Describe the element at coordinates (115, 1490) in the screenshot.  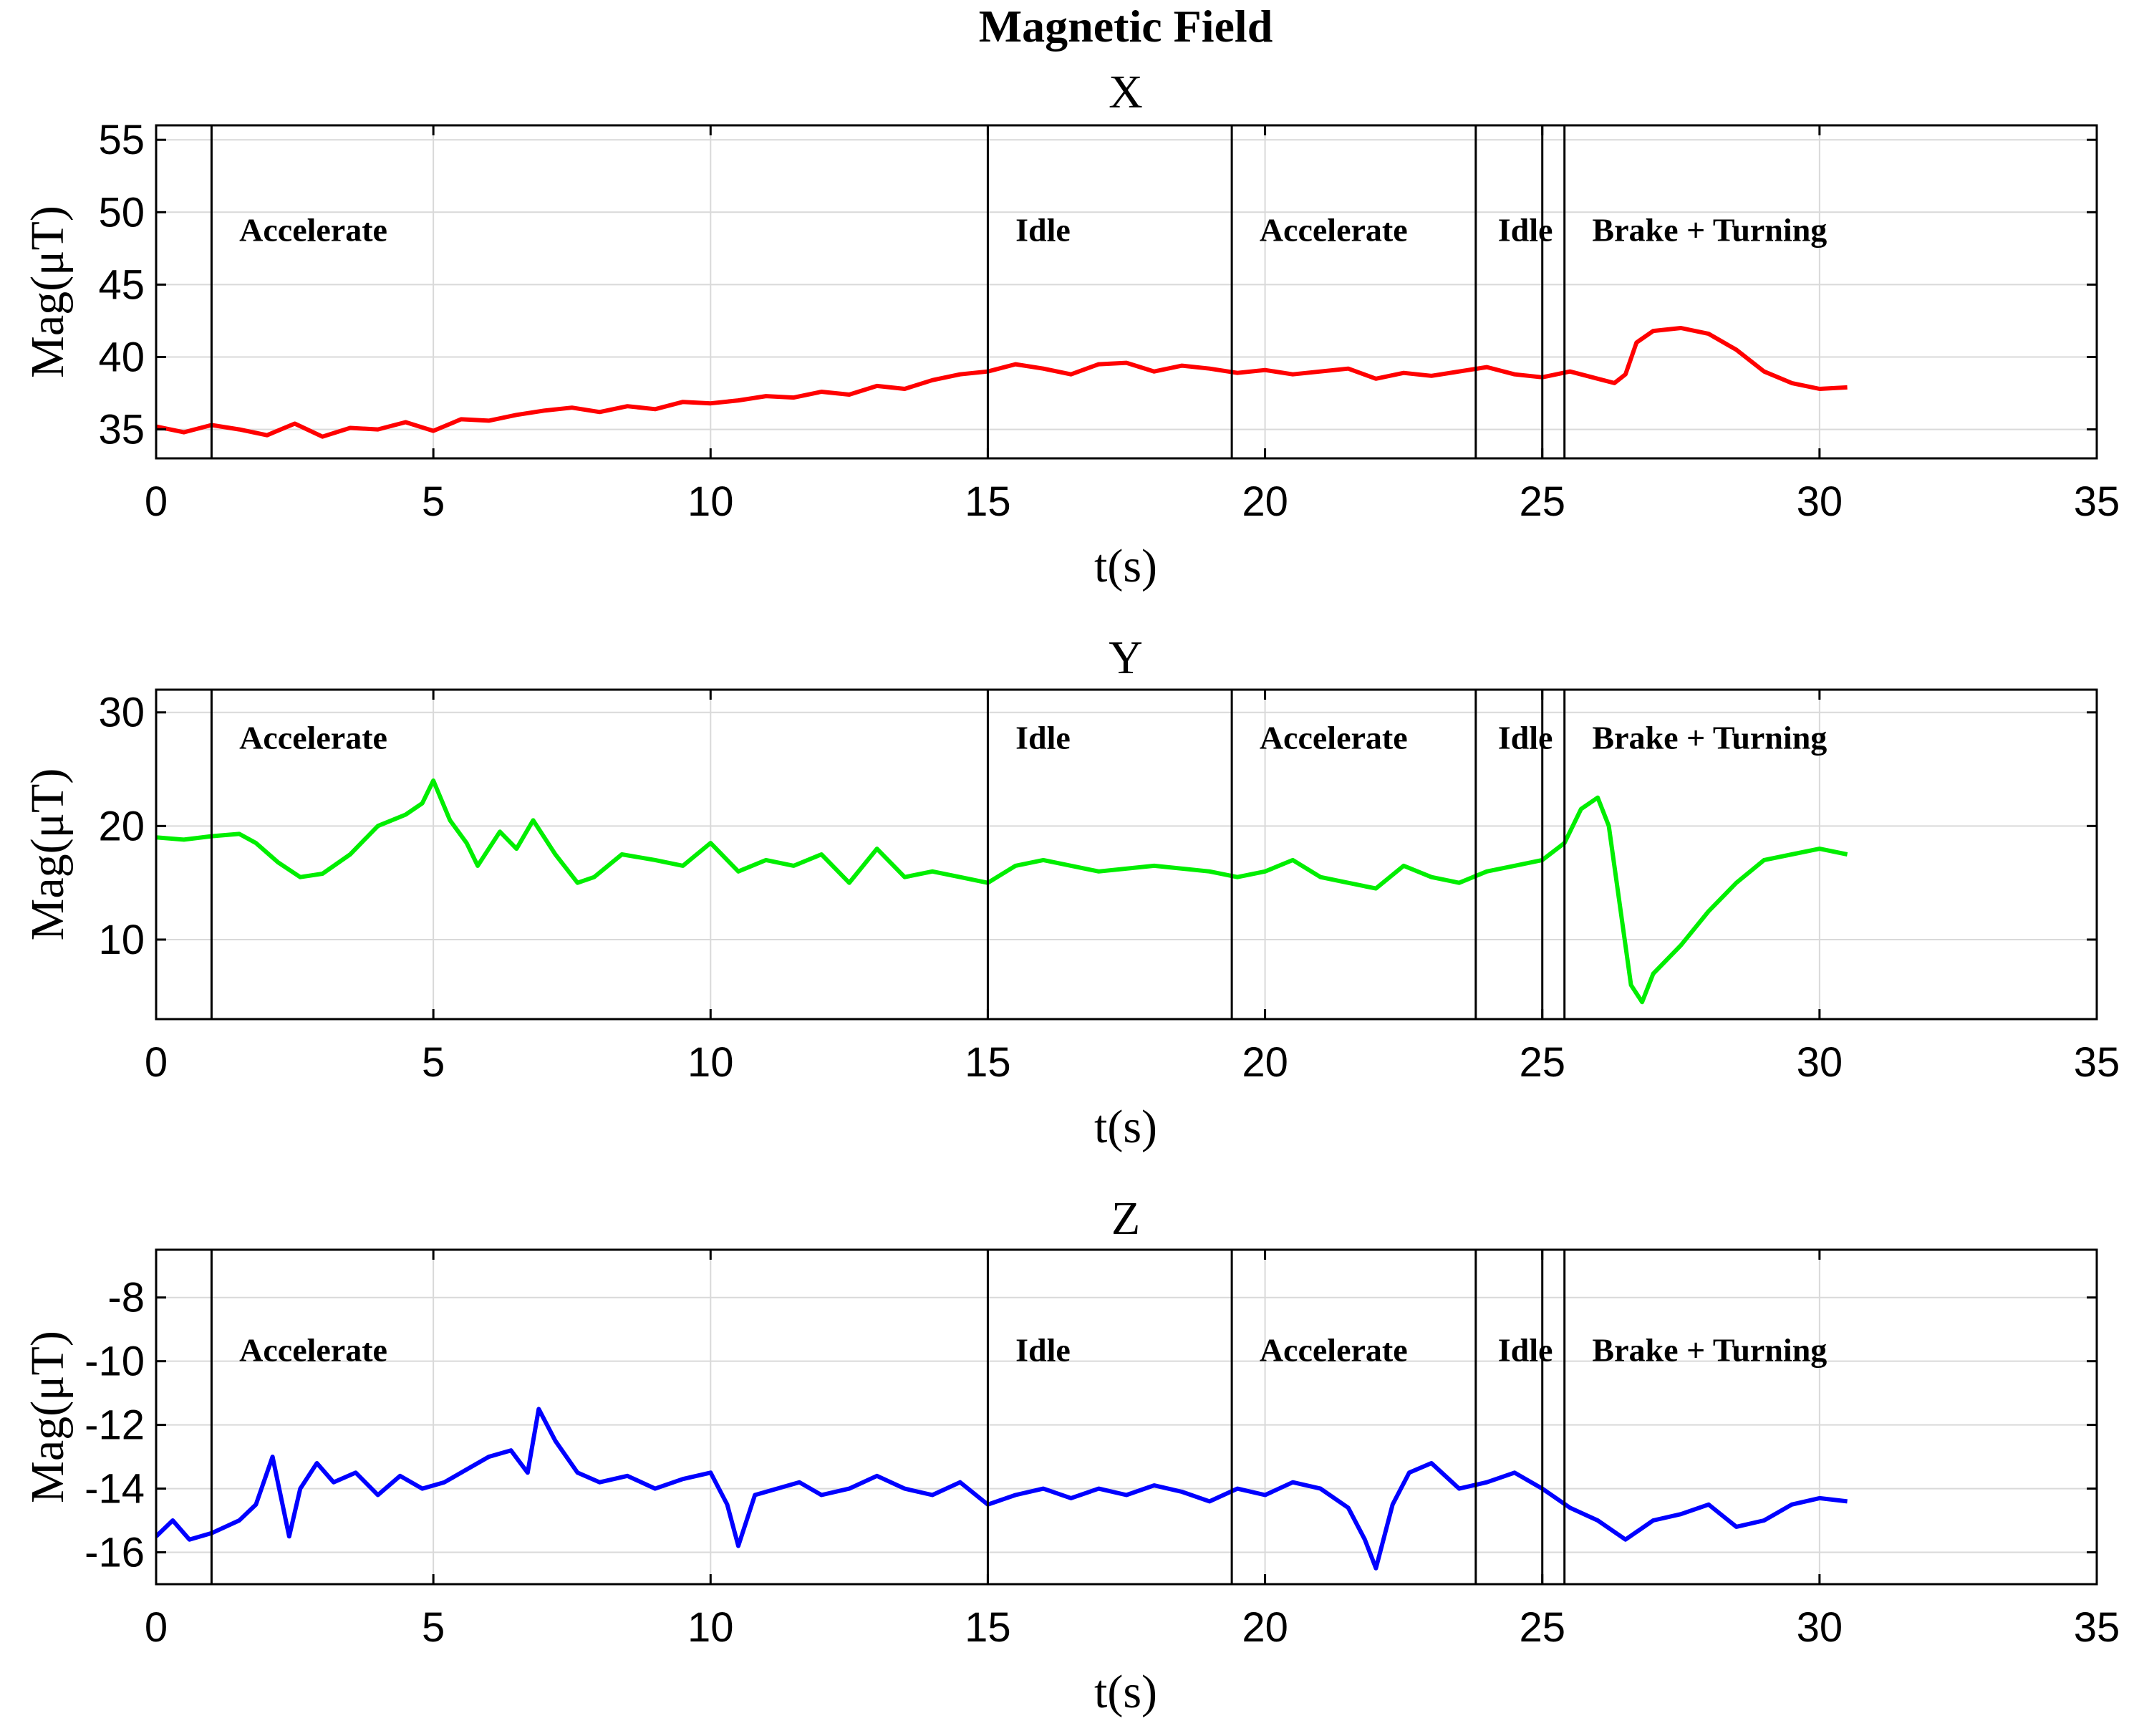
I see `y-tick-label: -14` at that location.